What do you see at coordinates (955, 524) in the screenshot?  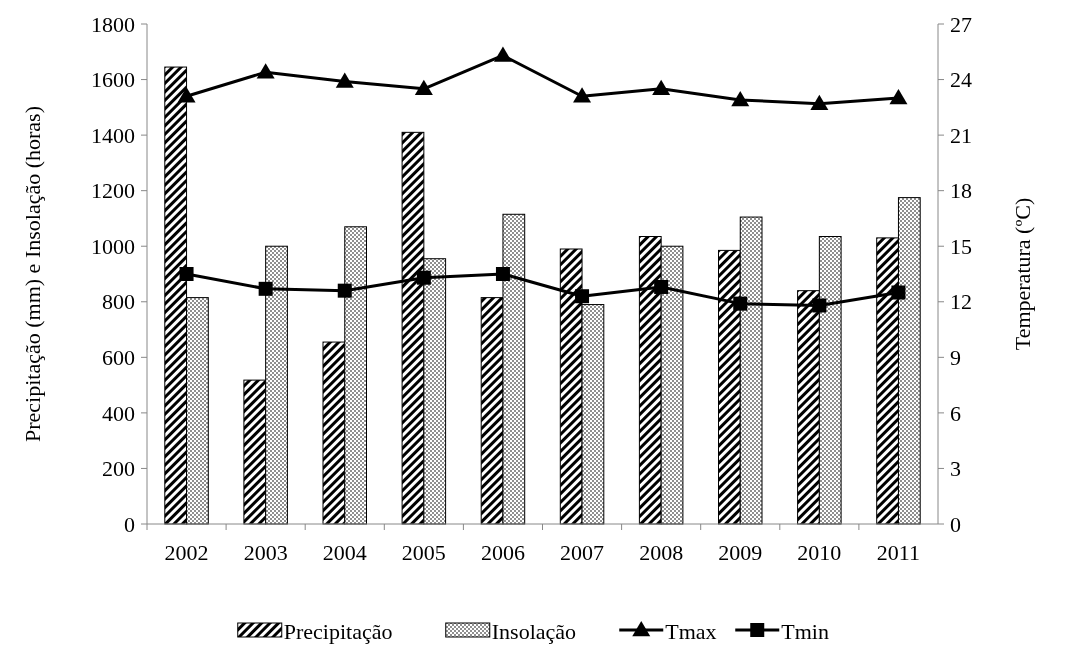 I see `y2-tick-label: 0` at bounding box center [955, 524].